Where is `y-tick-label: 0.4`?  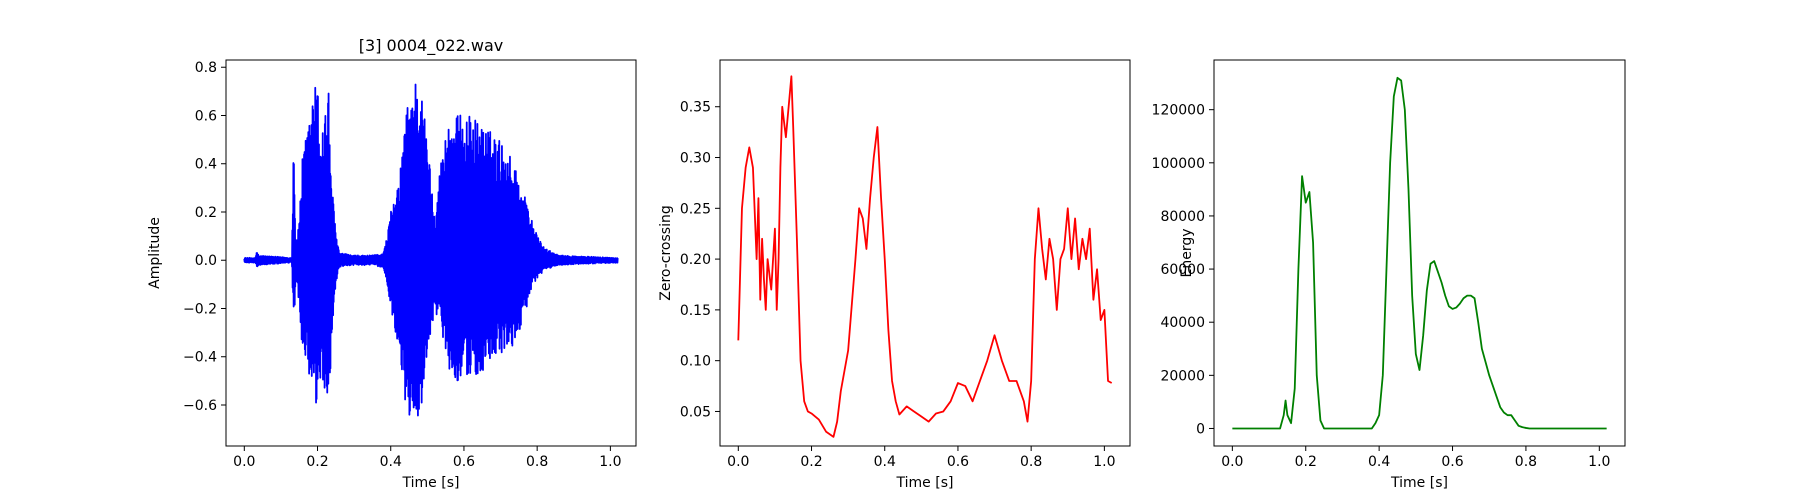 y-tick-label: 0.4 is located at coordinates (206, 165).